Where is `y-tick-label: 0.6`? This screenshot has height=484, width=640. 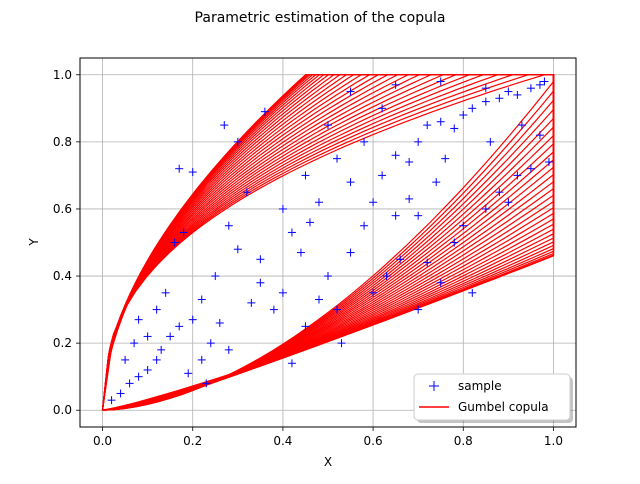
y-tick-label: 0.6 is located at coordinates (62, 209).